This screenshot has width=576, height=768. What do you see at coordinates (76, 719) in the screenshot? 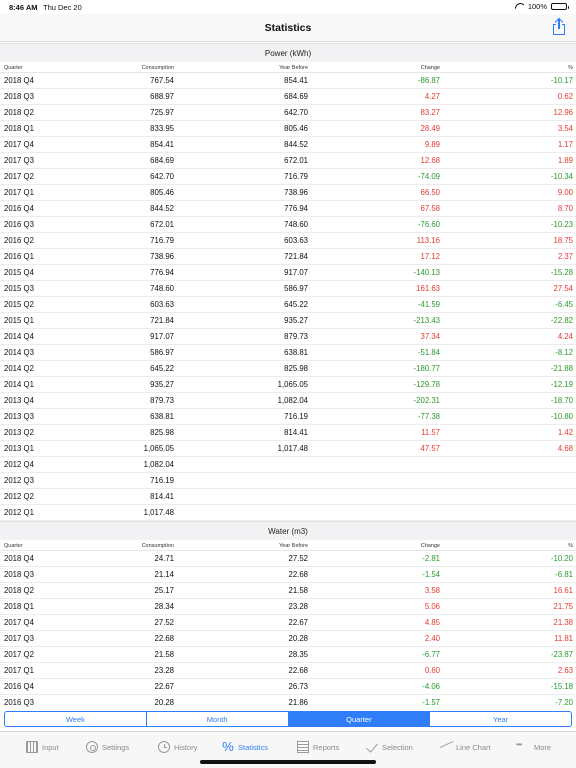
I see `segment-week: Week` at bounding box center [76, 719].